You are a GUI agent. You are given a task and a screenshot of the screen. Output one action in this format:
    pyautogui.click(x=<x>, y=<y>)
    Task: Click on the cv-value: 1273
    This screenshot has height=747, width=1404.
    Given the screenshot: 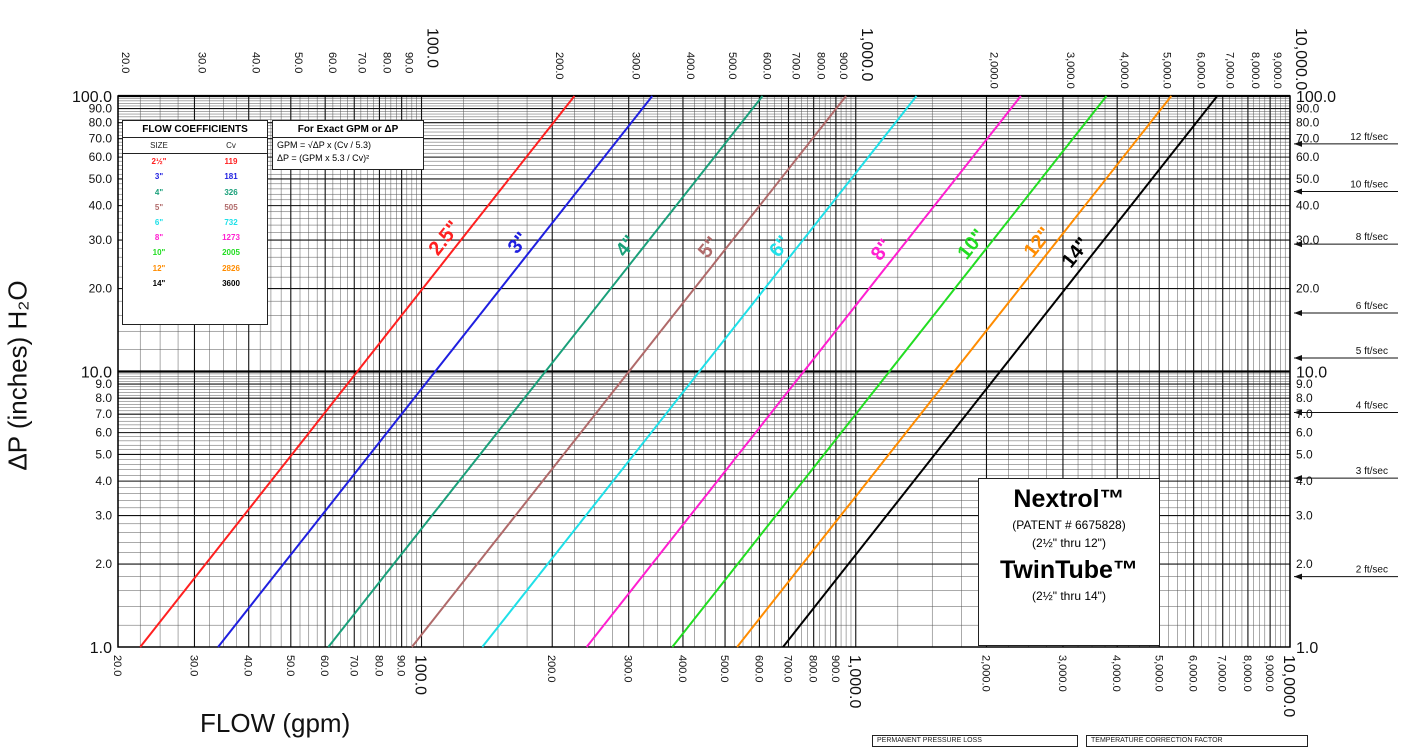 What is the action you would take?
    pyautogui.click(x=231, y=238)
    